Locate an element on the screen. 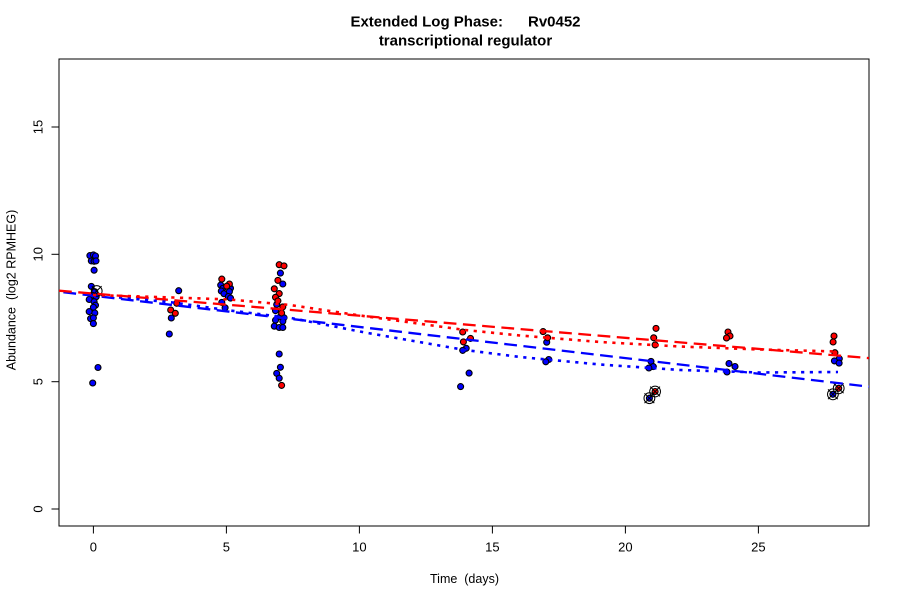 The height and width of the screenshot is (605, 900). svg-text:Extended Log Phase: Rv045: Extended Log Phase: Rv0452 is located at coordinates (465, 22).